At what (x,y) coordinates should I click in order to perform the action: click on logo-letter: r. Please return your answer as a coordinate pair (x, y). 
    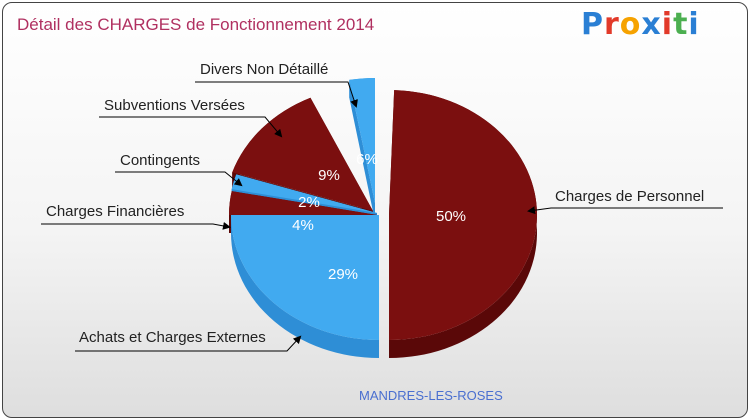
    Looking at the image, I should click on (612, 24).